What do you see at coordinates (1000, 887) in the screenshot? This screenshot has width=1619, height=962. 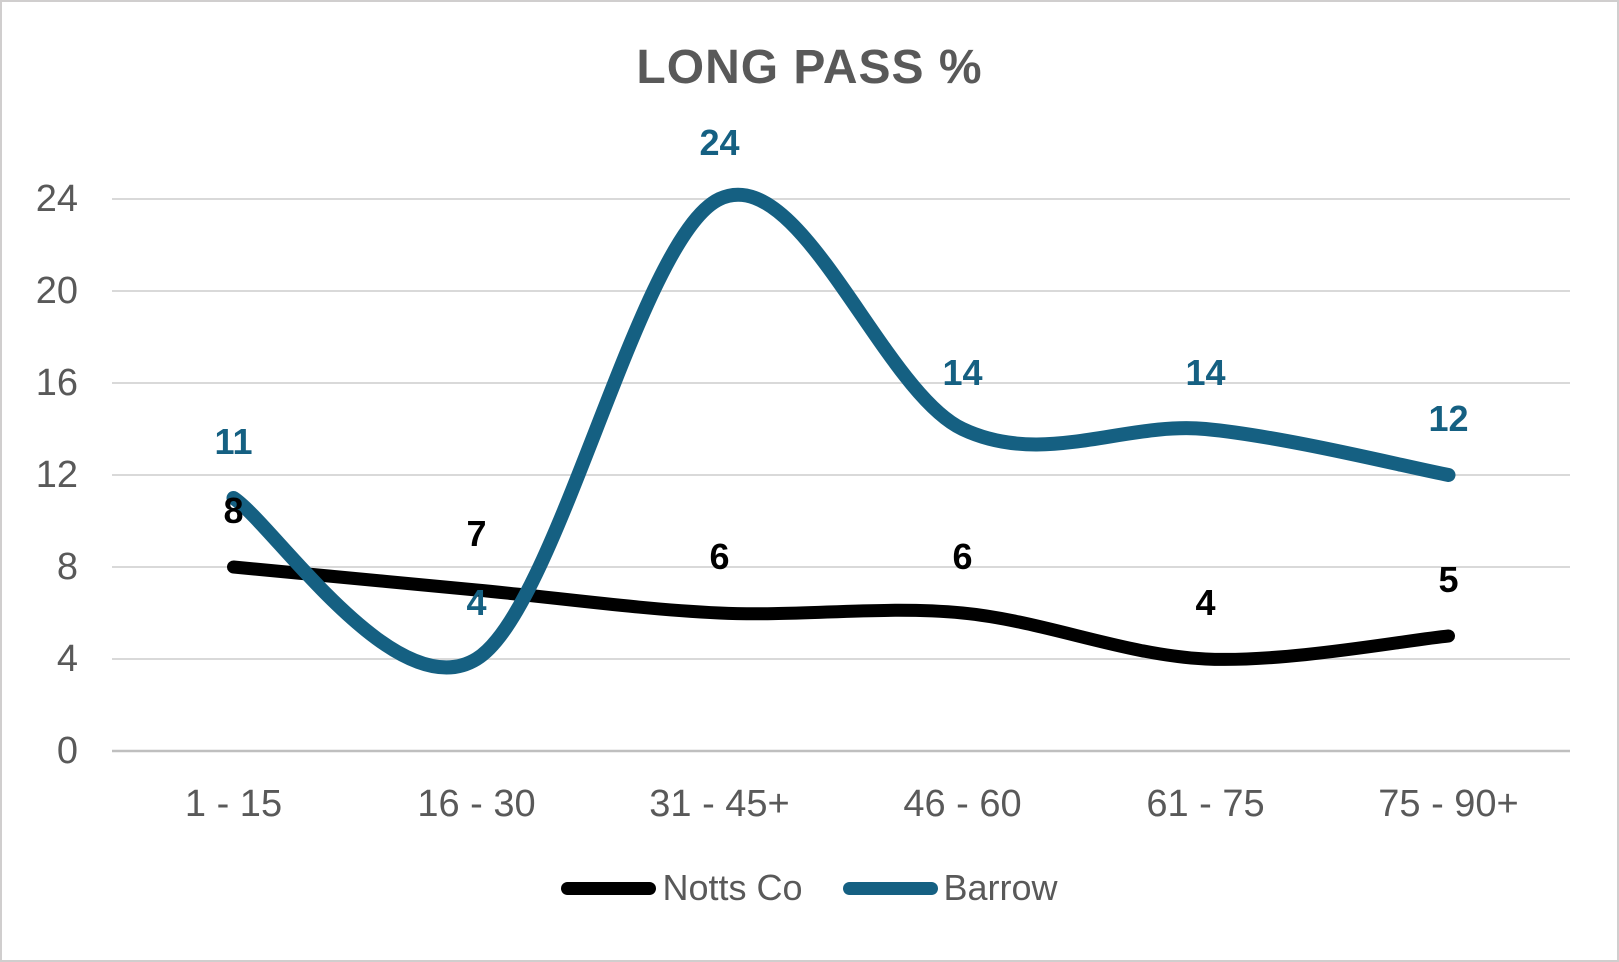 I see `legend-label-barrow: Barrow` at bounding box center [1000, 887].